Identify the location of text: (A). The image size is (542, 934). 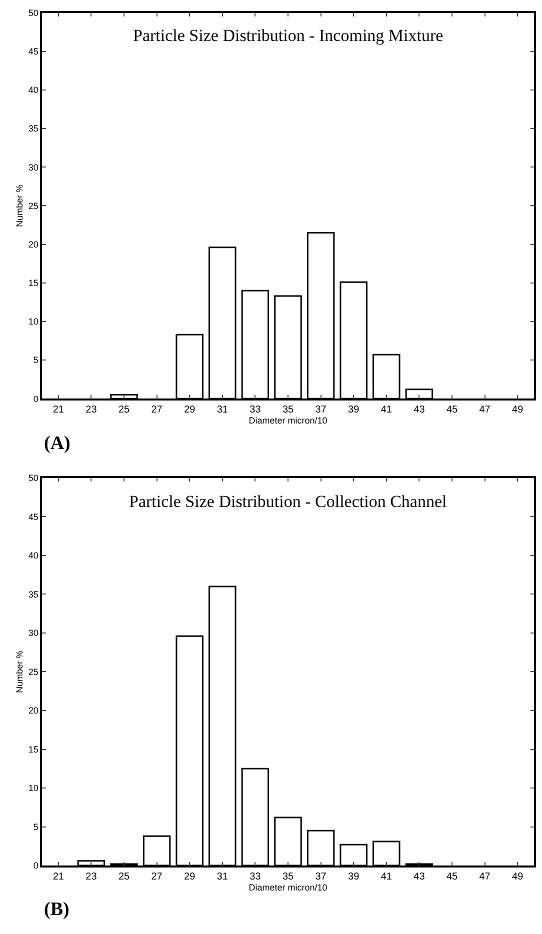
(57, 443).